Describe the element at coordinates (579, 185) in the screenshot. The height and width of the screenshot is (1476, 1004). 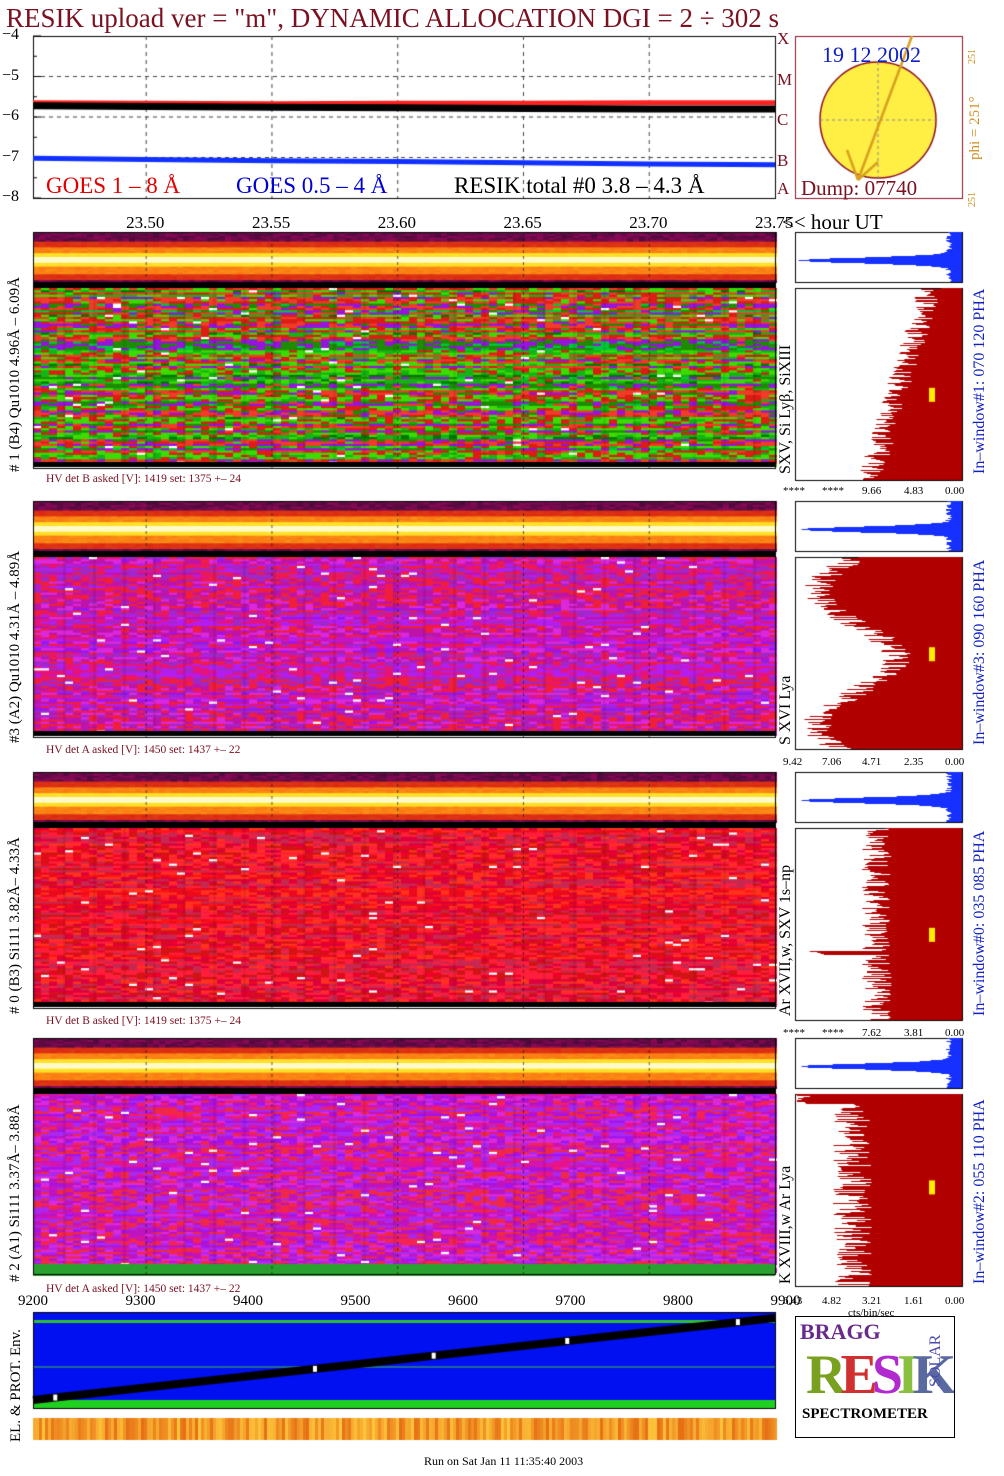
I see `legend-resik-total: RESIK total #0 3.8 – 4.3 Å` at that location.